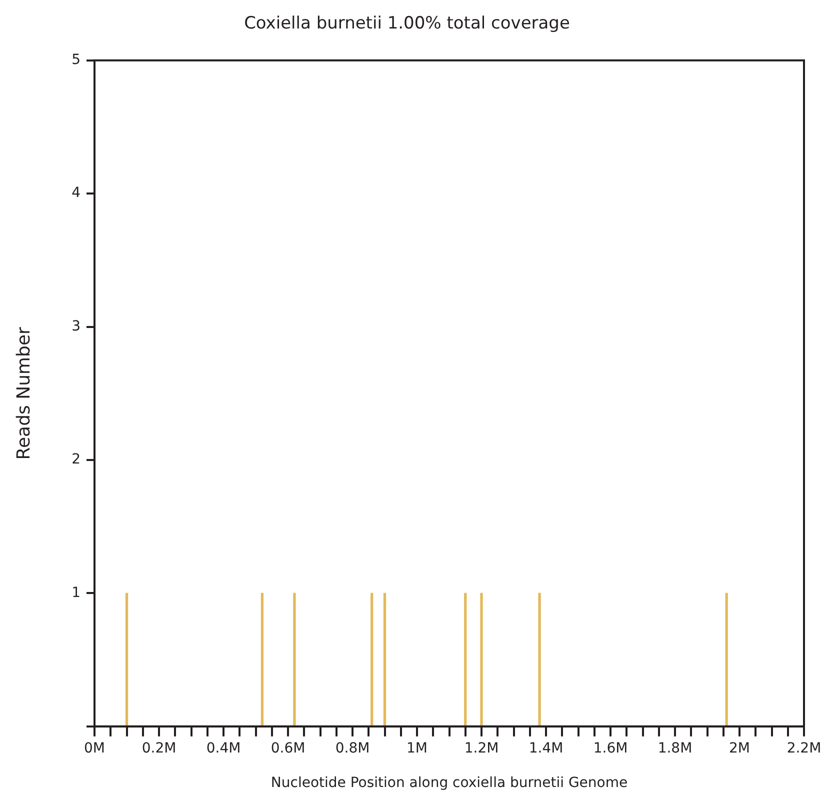  What do you see at coordinates (159, 748) in the screenshot?
I see `x-tick-label: 0.2M` at bounding box center [159, 748].